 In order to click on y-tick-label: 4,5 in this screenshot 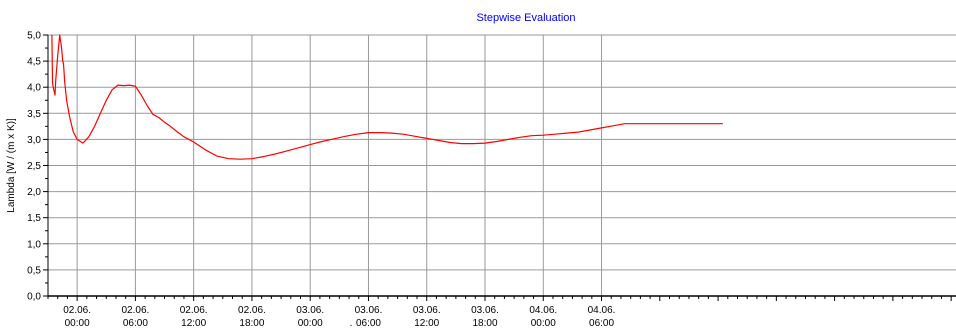, I will do `click(34, 62)`.